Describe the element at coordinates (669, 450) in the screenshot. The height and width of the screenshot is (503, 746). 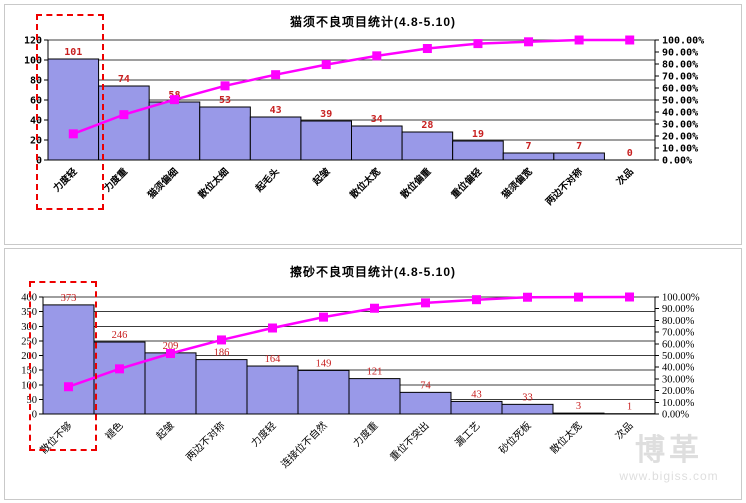
I see `watermark-logo: 博革` at that location.